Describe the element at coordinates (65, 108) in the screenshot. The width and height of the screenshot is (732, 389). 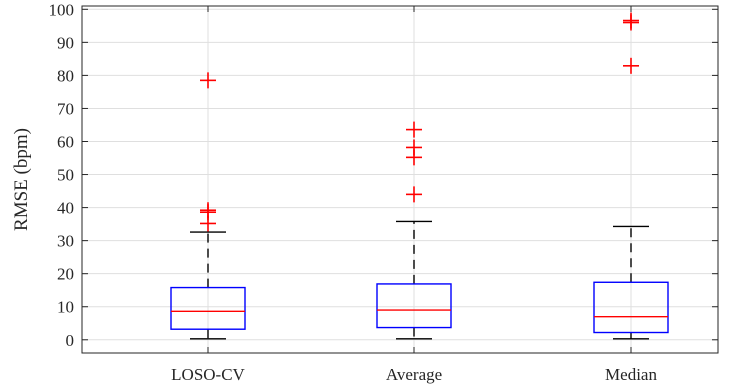
I see `y-tick-label: 70` at that location.